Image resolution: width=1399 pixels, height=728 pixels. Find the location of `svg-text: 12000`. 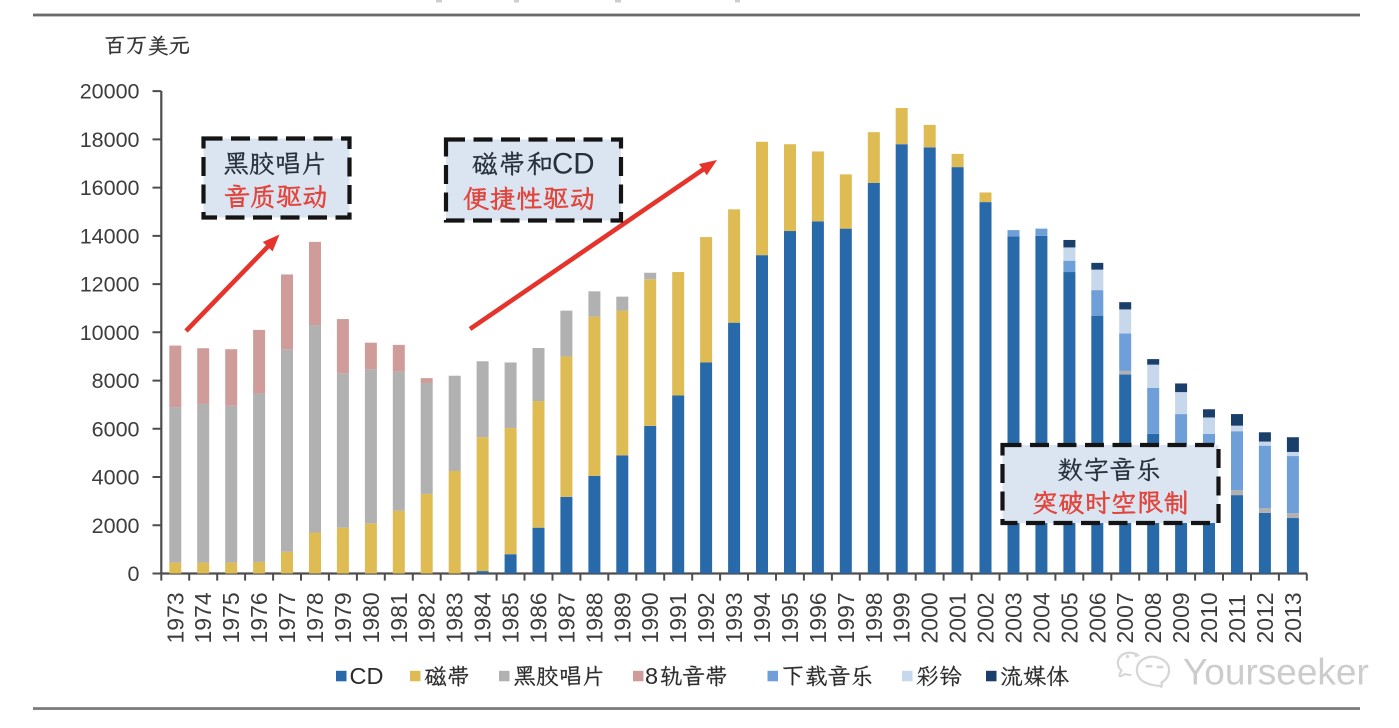

svg-text: 12000 is located at coordinates (110, 285).